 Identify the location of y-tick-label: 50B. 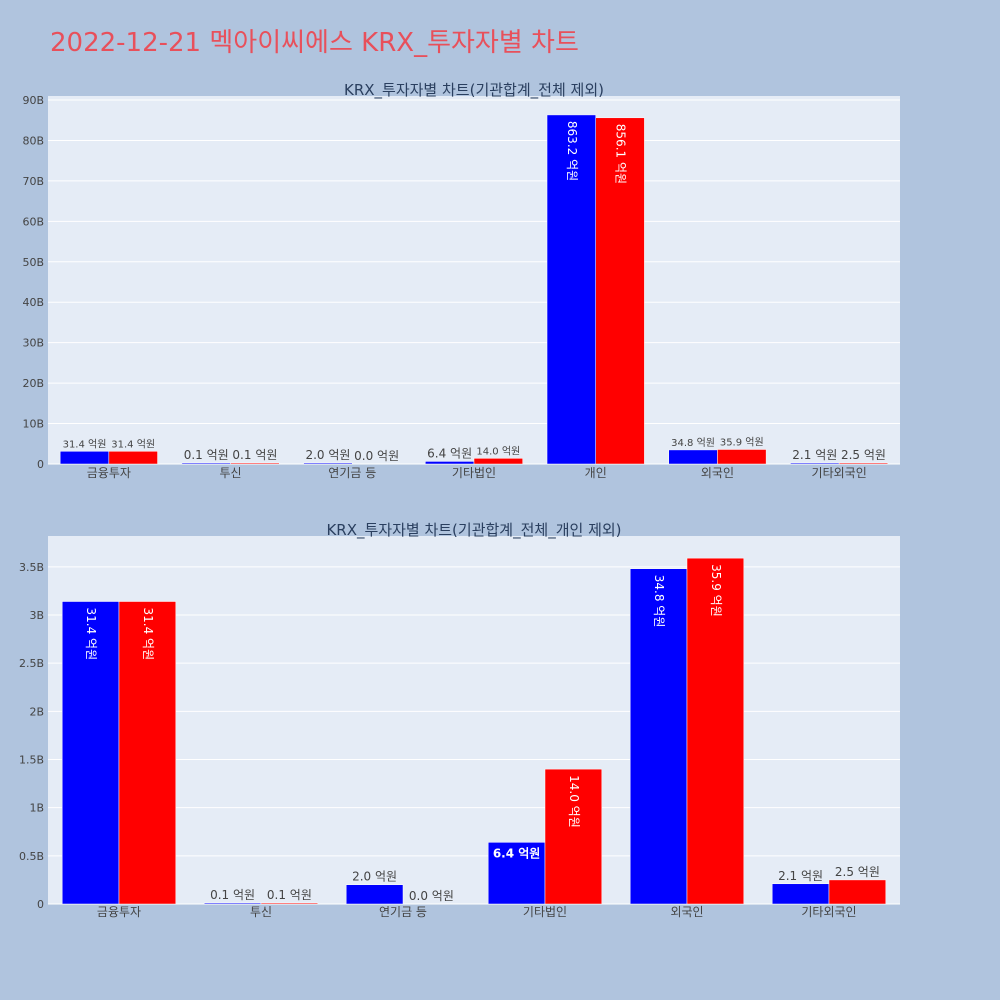
(33, 262).